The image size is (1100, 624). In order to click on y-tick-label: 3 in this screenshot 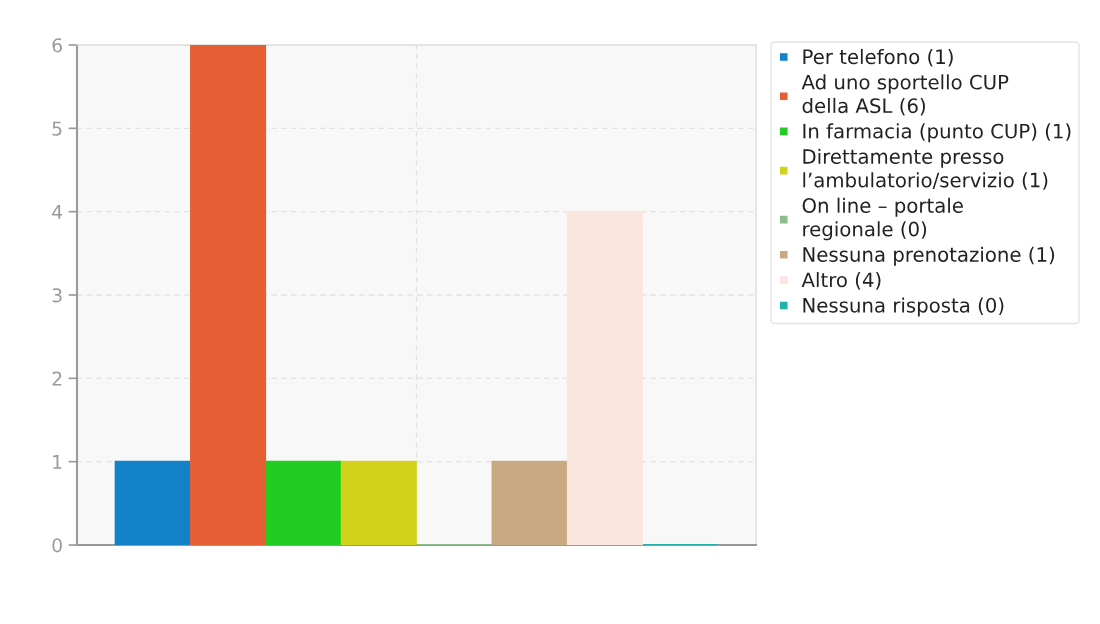, I will do `click(57, 295)`.